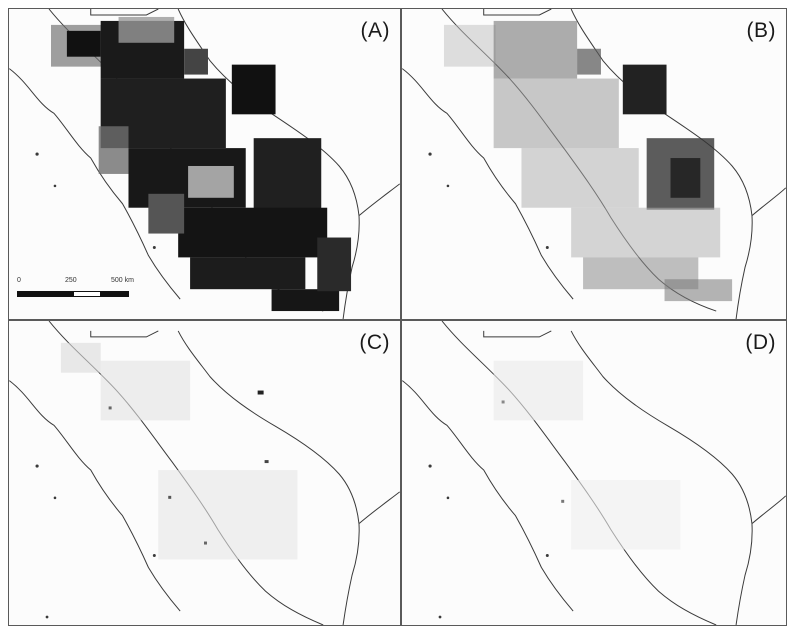 This screenshot has width=787, height=626. What do you see at coordinates (375, 30) in the screenshot?
I see `panel-label-a: (A)` at bounding box center [375, 30].